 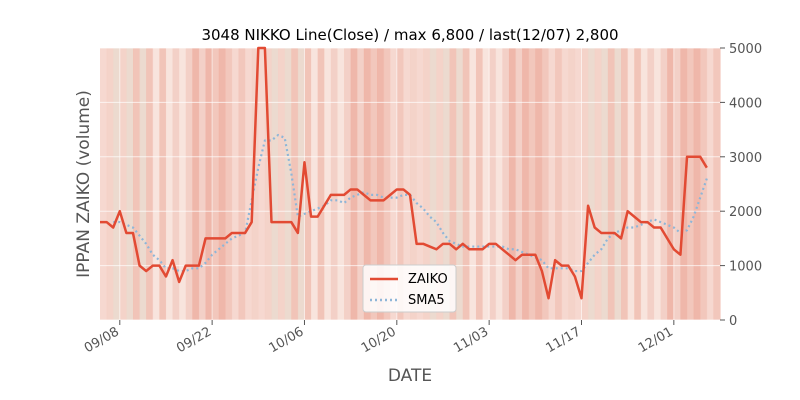 I want to click on y-tick-label: 3000, so click(x=745, y=158).